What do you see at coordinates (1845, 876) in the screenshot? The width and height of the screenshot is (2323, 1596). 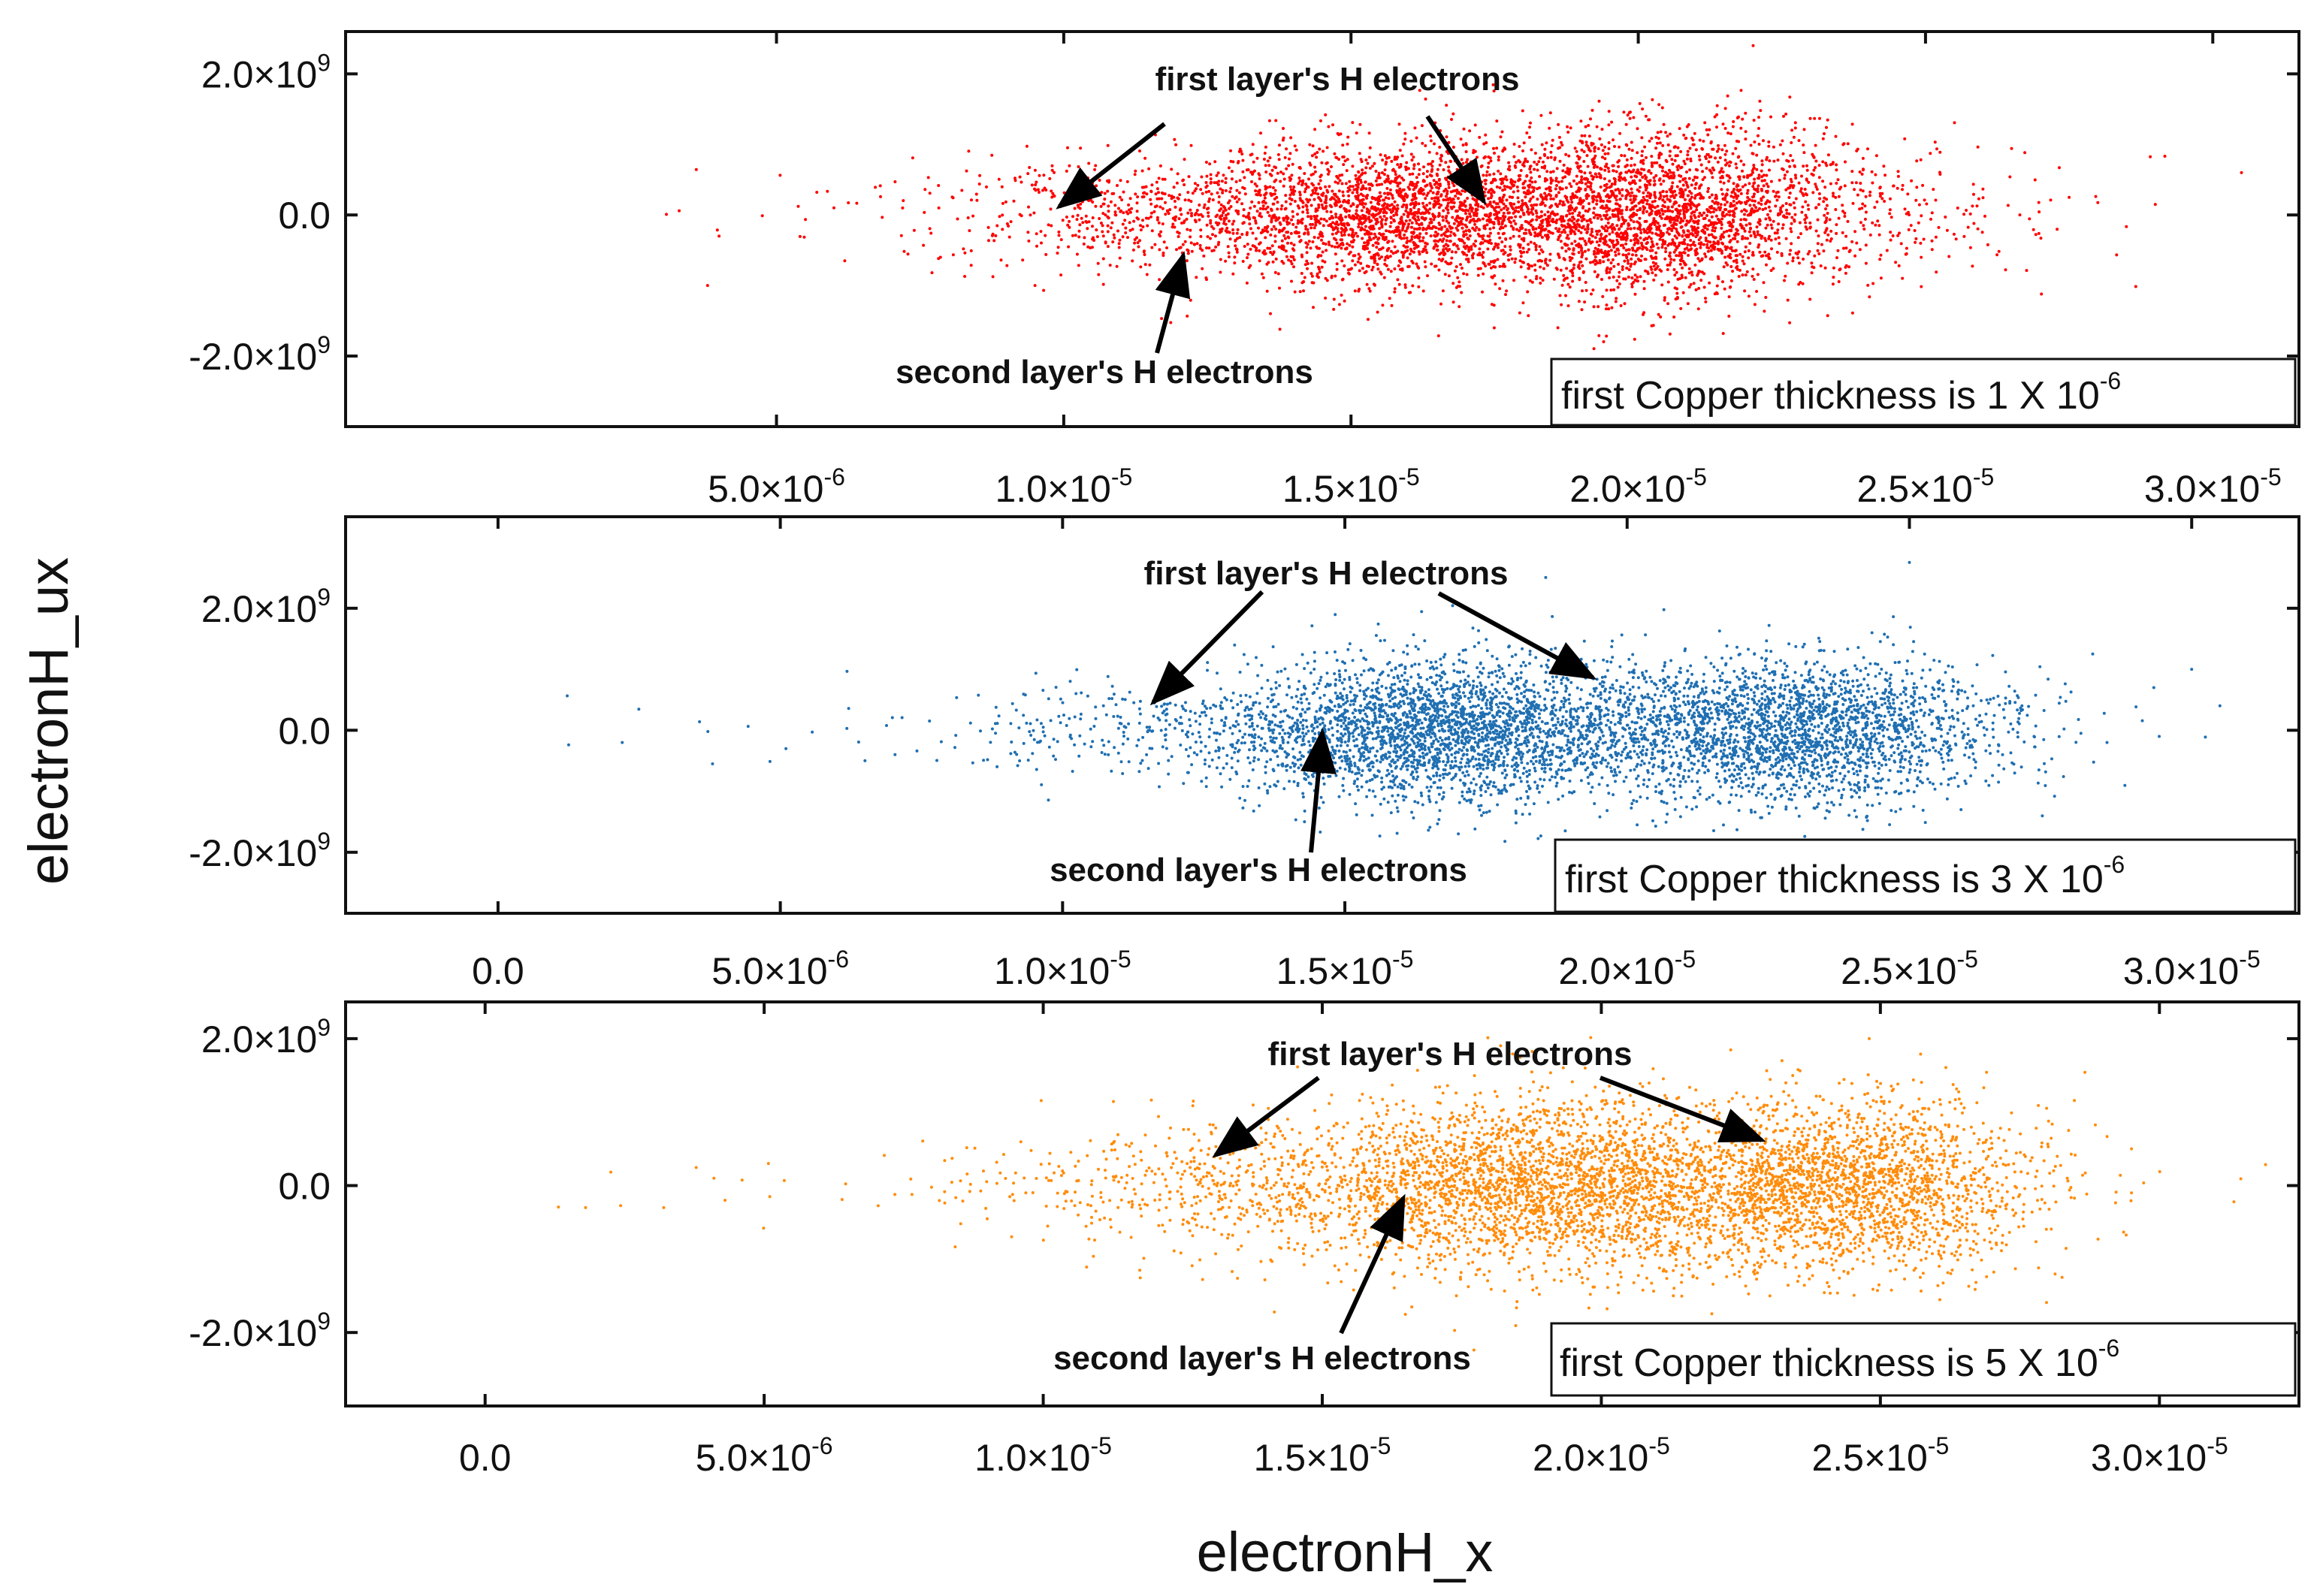 I see `legend-text: first Copper thickness is 3 X 10-6` at bounding box center [1845, 876].